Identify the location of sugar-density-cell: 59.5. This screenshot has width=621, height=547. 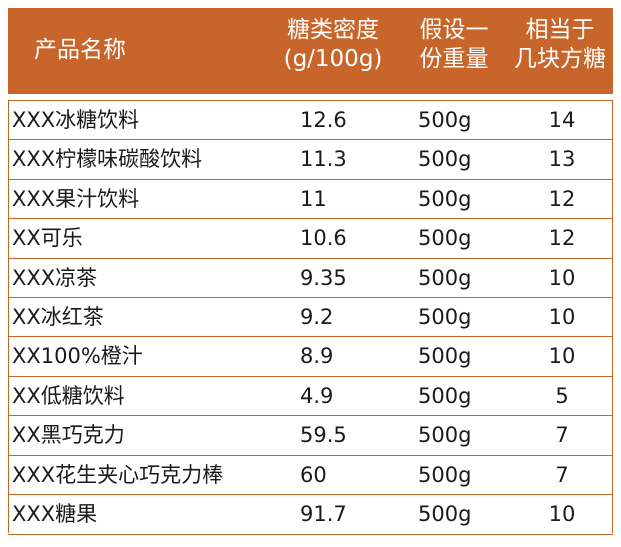
(323, 435).